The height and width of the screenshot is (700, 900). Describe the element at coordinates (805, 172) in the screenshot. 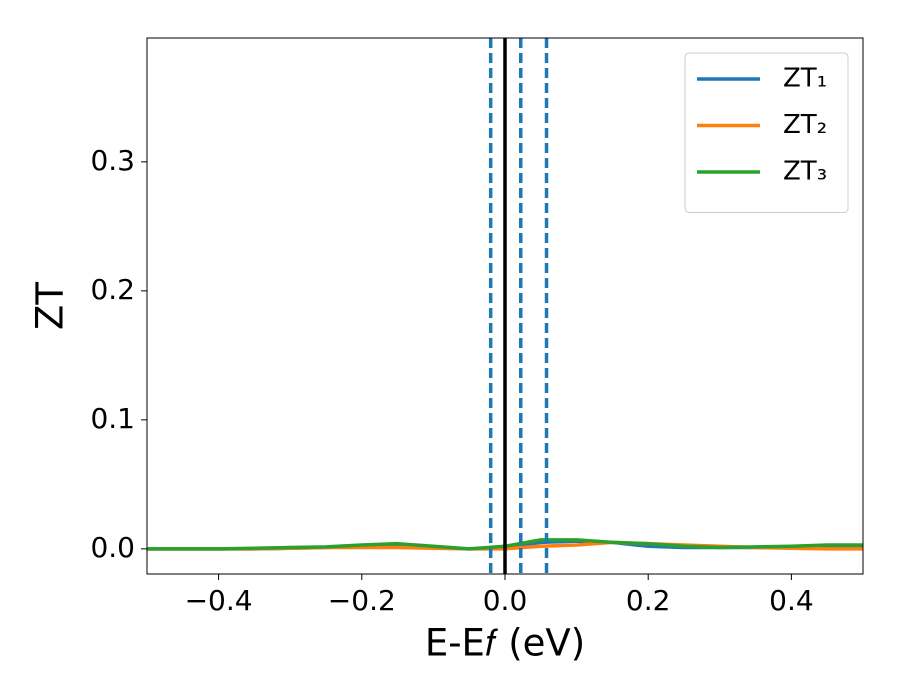

I see `legend-label: ZT₃` at that location.